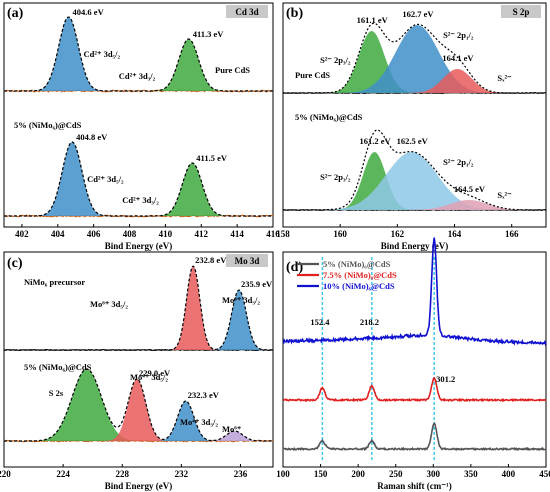 The width and height of the screenshot is (550, 492). Describe the element at coordinates (369, 322) in the screenshot. I see `raman-reference-label: 218.2` at that location.